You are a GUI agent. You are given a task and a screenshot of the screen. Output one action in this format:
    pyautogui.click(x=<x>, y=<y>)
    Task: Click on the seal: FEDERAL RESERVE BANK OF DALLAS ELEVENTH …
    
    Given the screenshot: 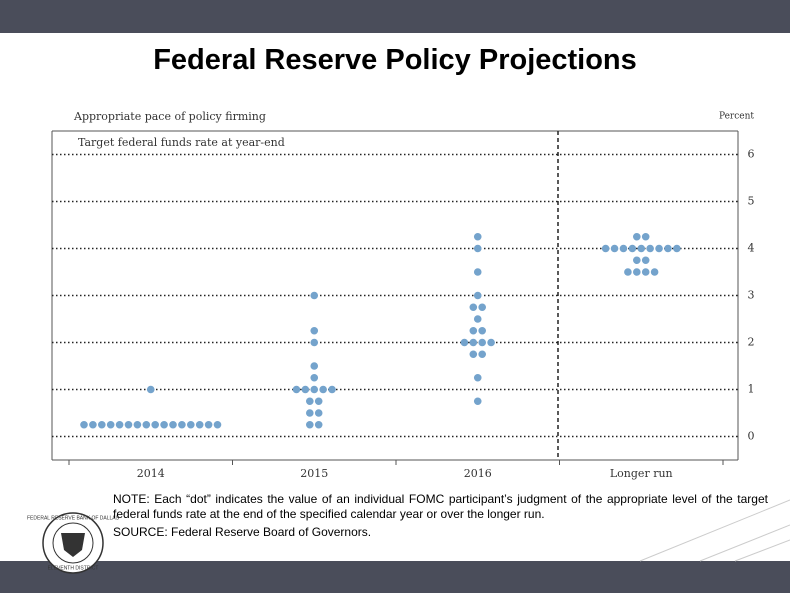 What is the action you would take?
    pyautogui.click(x=73, y=543)
    